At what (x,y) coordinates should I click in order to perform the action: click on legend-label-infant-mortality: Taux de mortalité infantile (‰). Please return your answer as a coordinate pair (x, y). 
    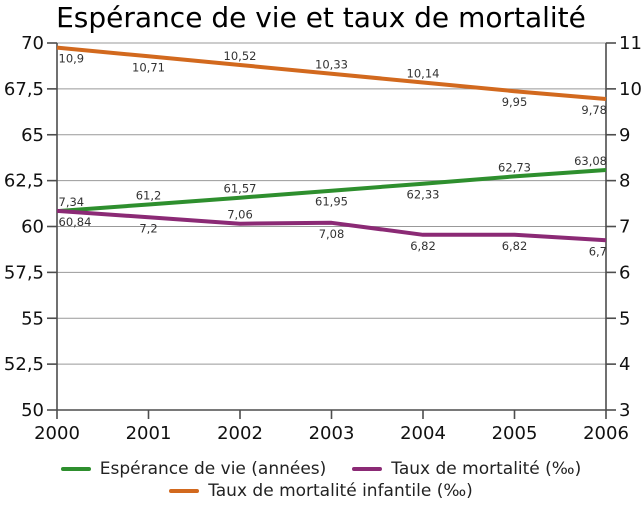
    Looking at the image, I should click on (340, 491).